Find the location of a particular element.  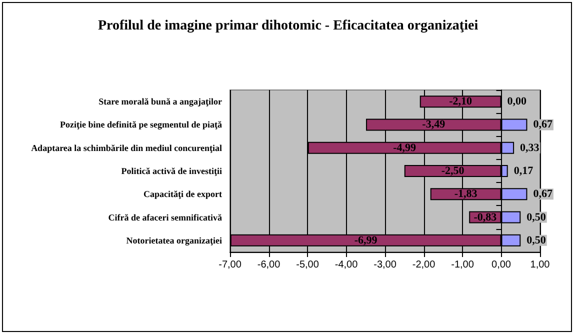

x-tick-label: -4,00 is located at coordinates (346, 265).